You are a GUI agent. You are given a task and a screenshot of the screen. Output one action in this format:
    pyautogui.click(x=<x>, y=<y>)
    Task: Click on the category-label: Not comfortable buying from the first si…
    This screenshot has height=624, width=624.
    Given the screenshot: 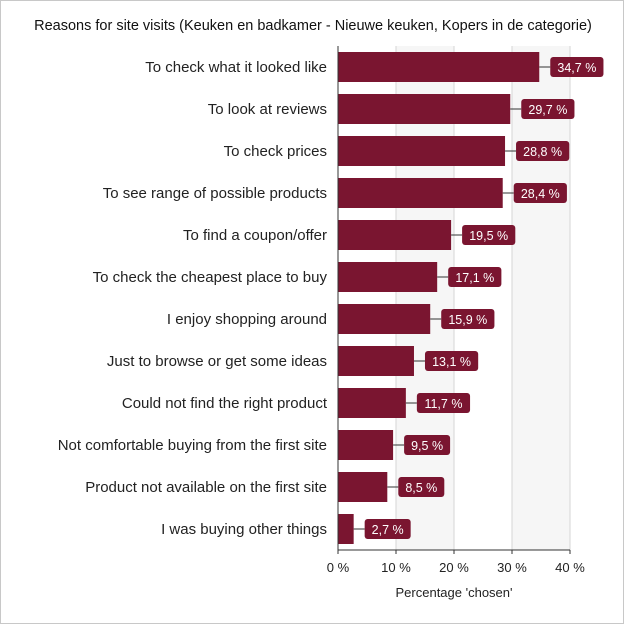 What is the action you would take?
    pyautogui.click(x=192, y=445)
    